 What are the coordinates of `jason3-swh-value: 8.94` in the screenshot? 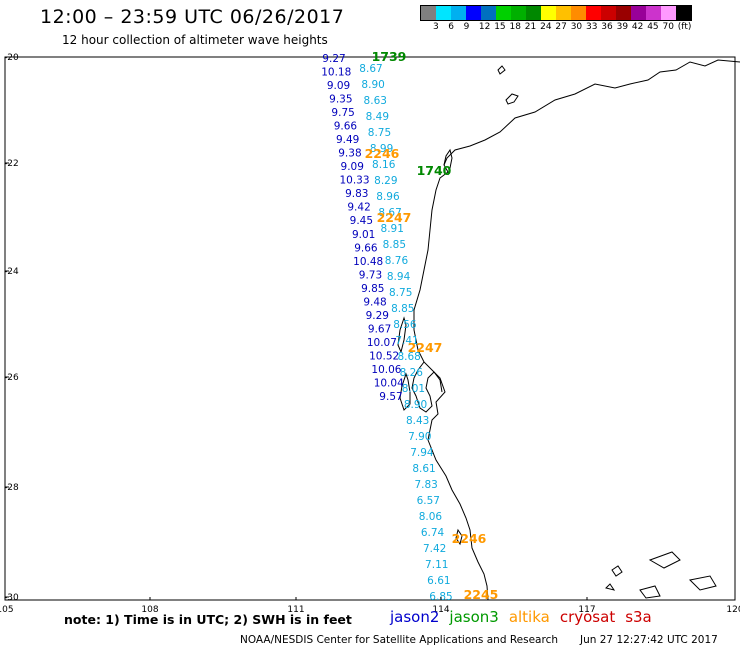 It's located at (399, 277).